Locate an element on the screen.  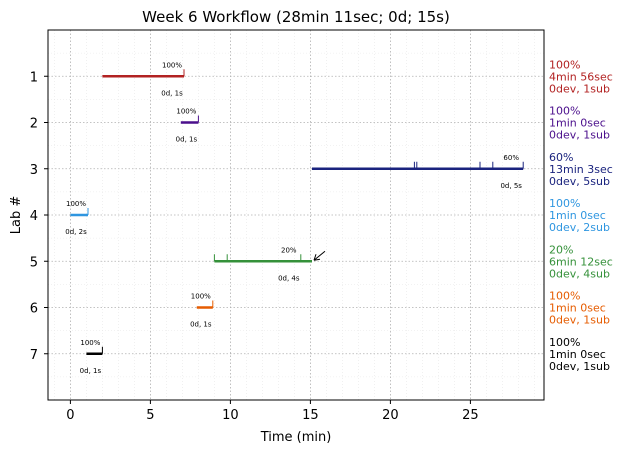
y-tick-label: 2 is located at coordinates (34, 124).